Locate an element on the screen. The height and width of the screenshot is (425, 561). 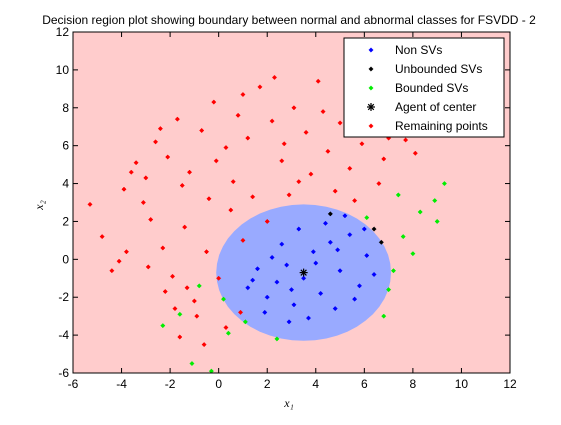
y-tick-label: 0 is located at coordinates (65, 259).